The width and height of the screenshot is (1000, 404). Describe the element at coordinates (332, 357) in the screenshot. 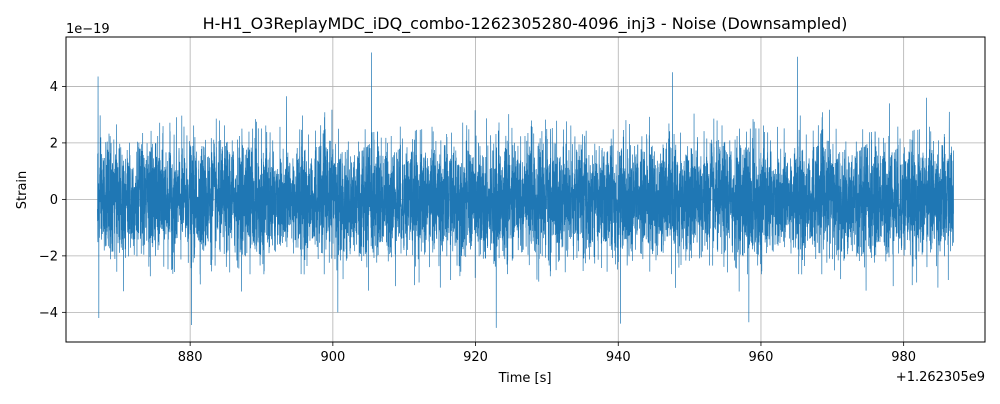

I see `x-tick-label: 900` at that location.